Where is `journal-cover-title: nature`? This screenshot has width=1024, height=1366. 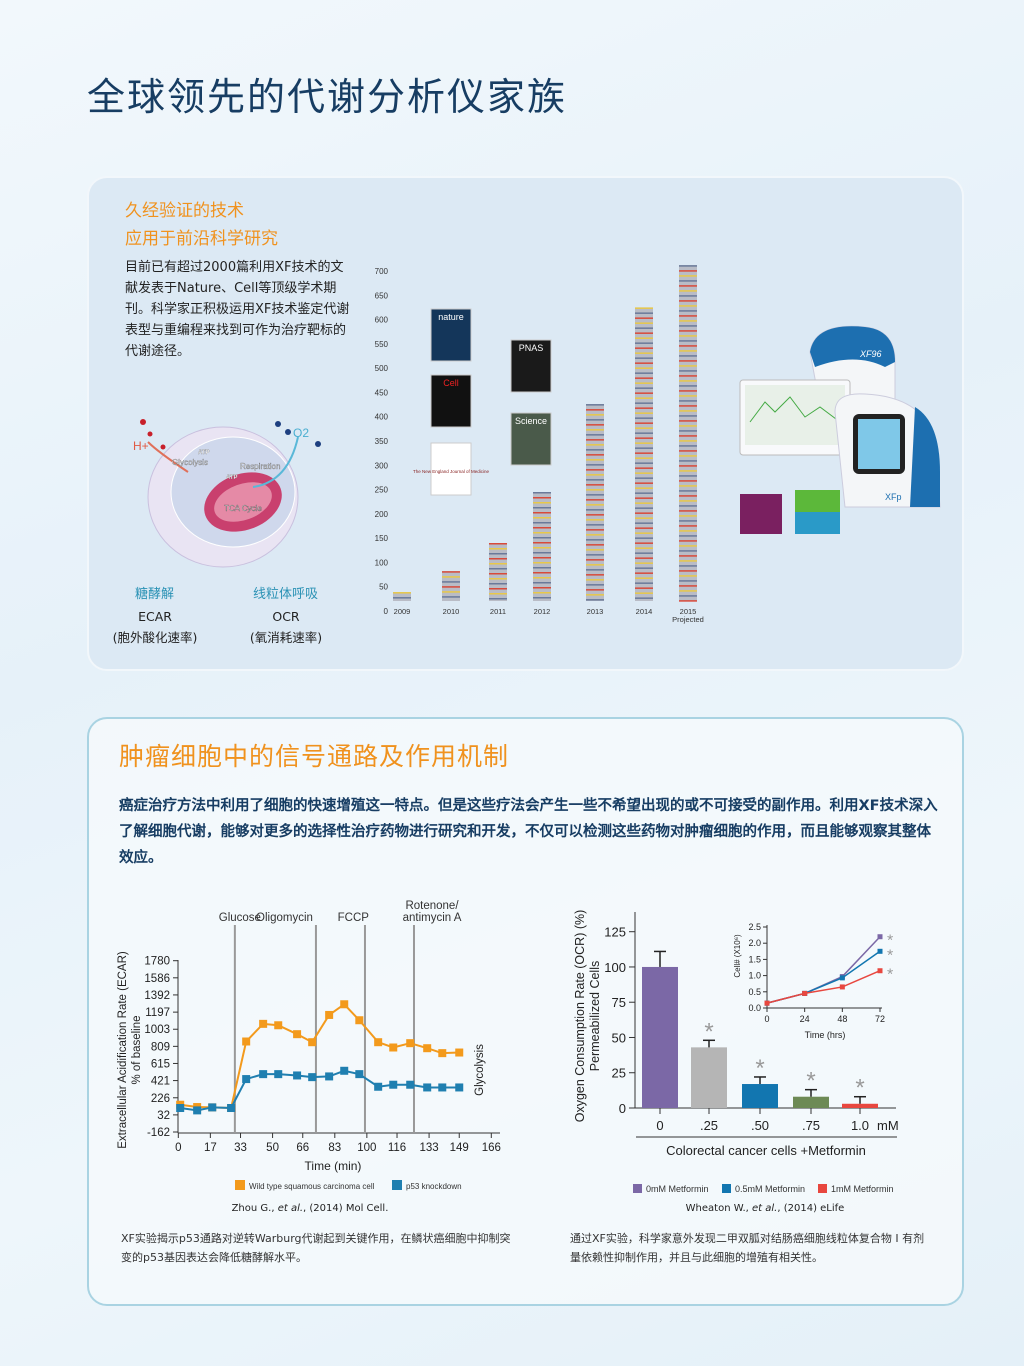
journal-cover-title: nature is located at coordinates (451, 317).